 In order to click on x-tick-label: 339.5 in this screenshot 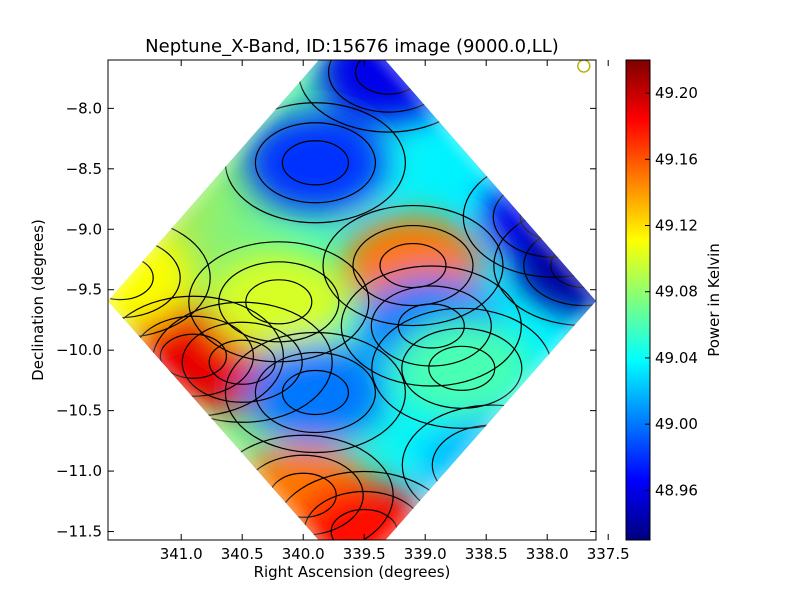, I will do `click(364, 554)`.